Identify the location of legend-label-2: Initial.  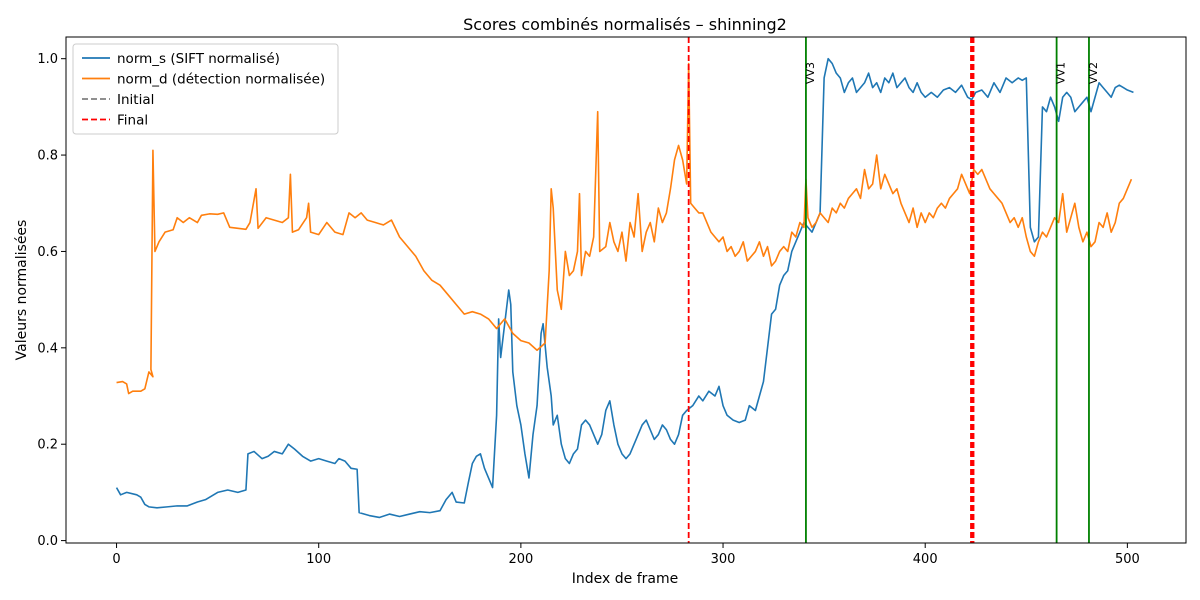
(135, 100).